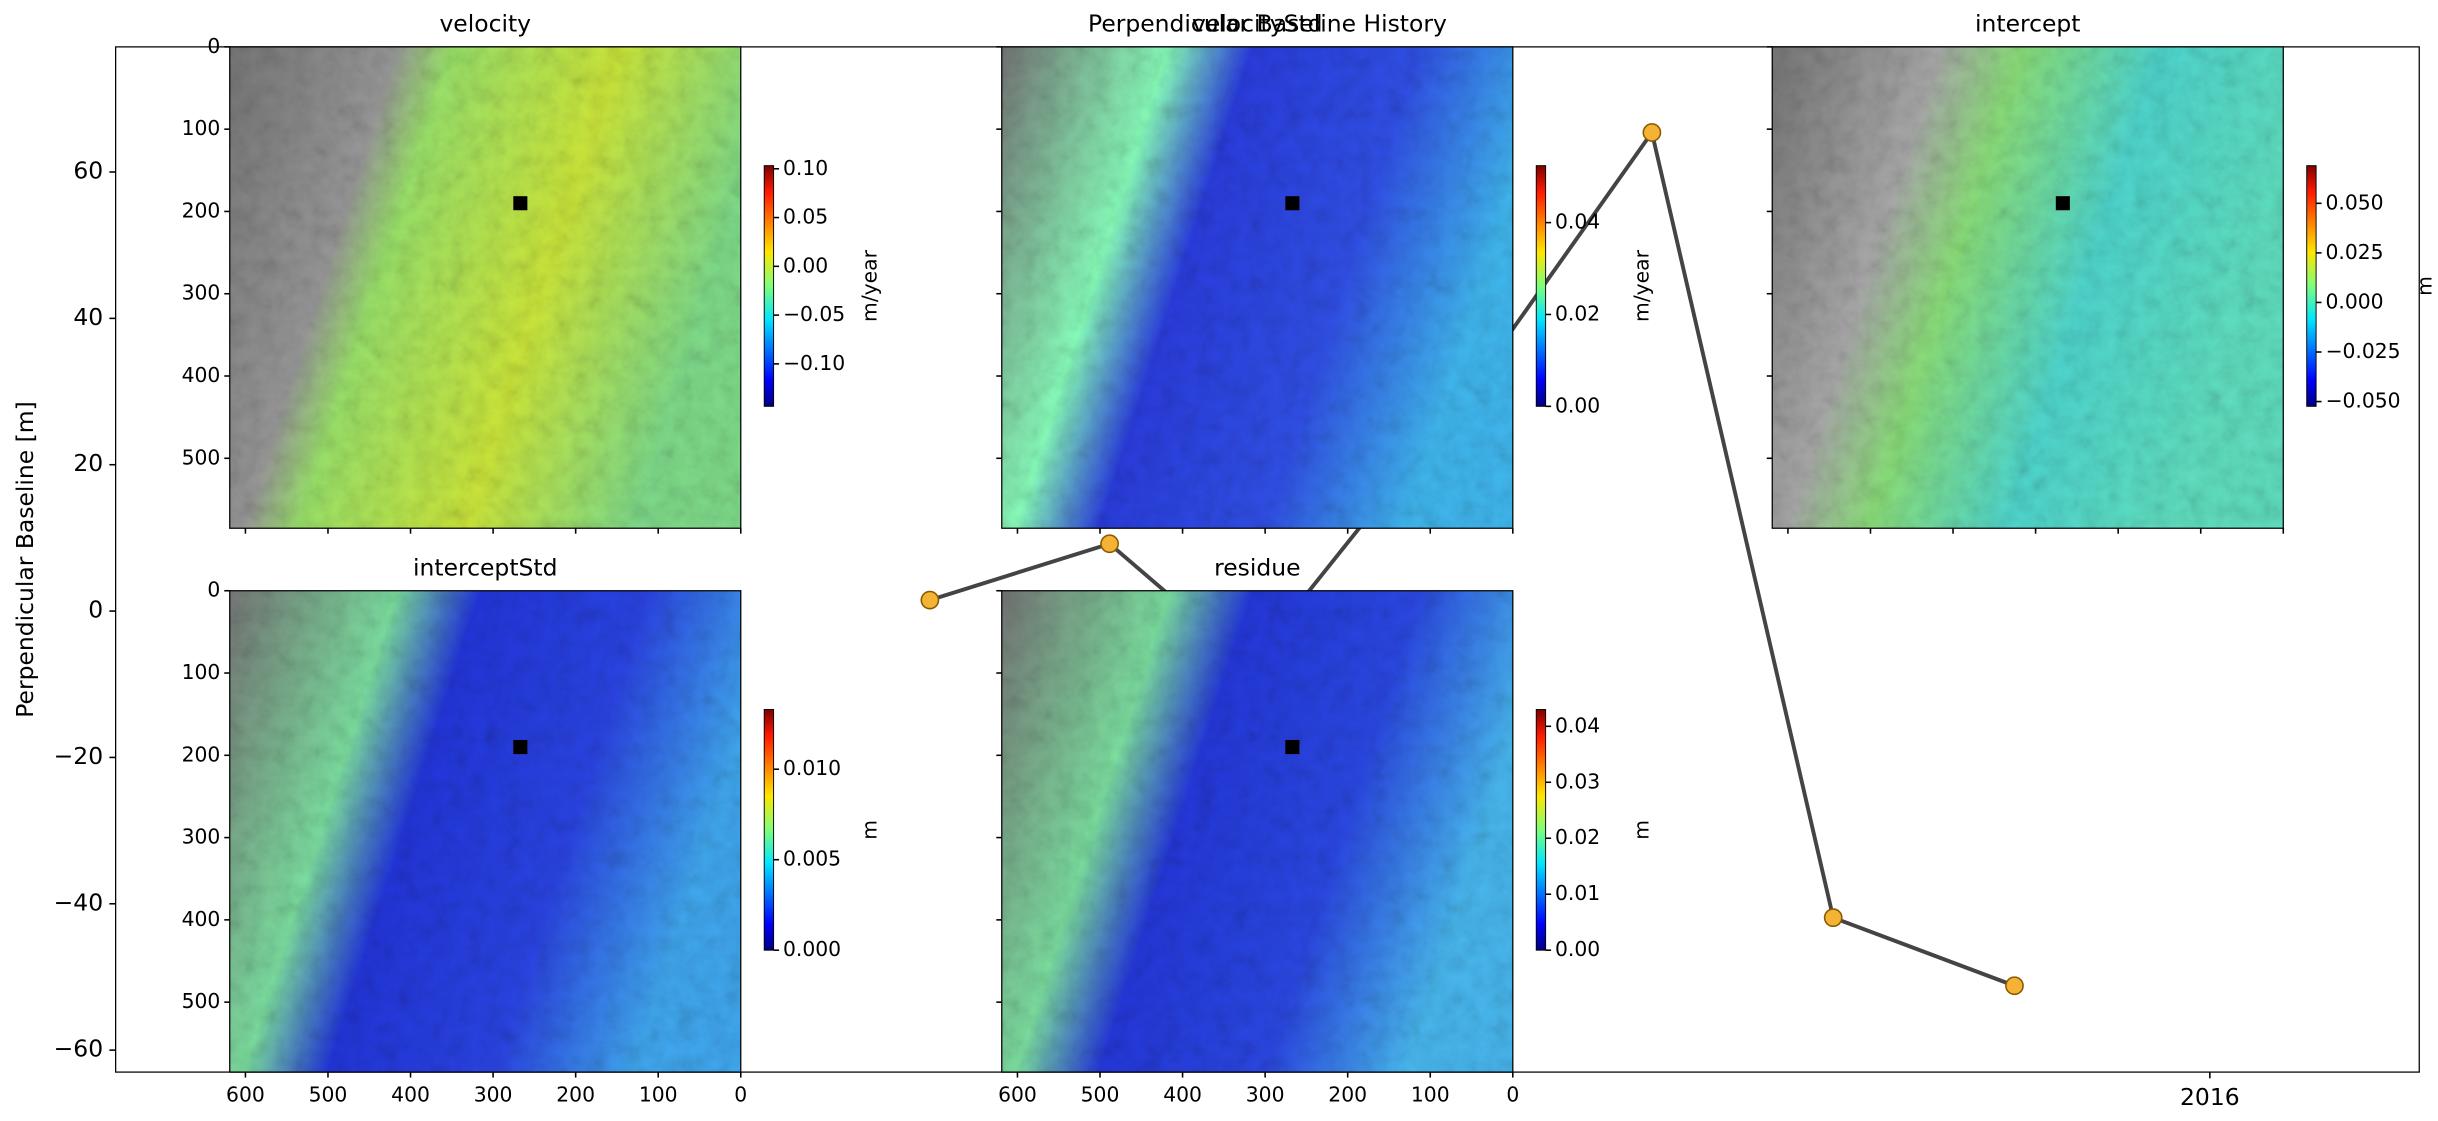  What do you see at coordinates (814, 314) in the screenshot?
I see `colorbar-tick-label: −0.05` at bounding box center [814, 314].